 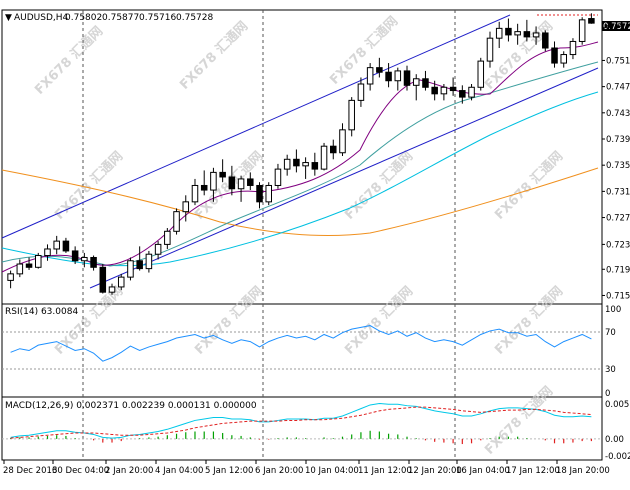 I want to click on current-price-label: 0.75728, so click(x=616, y=27).